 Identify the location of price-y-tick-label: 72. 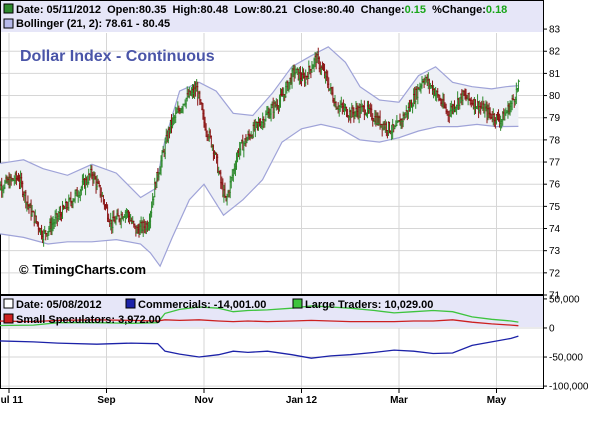
(555, 273).